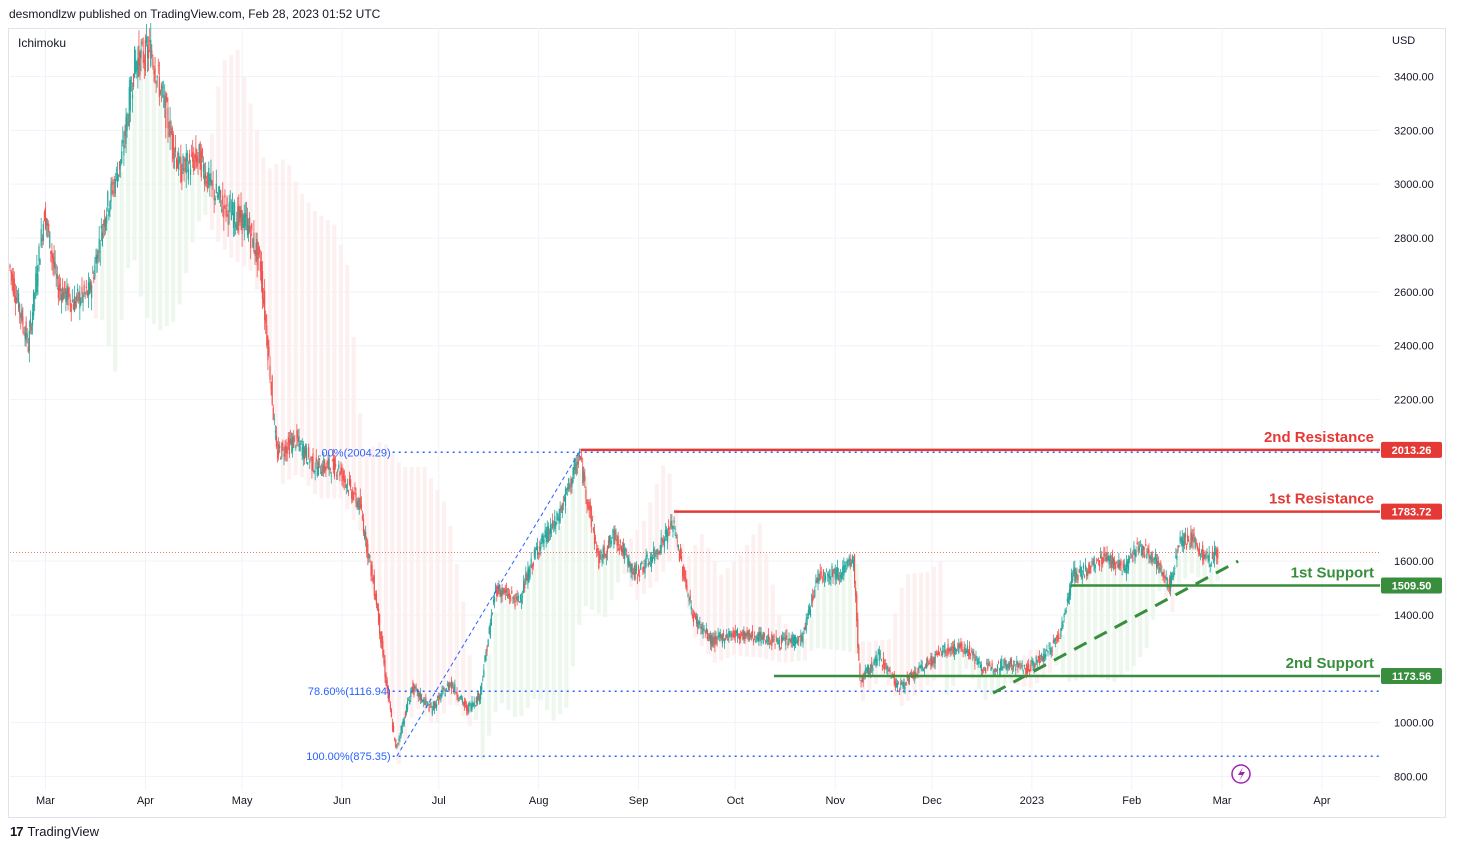 Image resolution: width=1457 pixels, height=850 pixels. Describe the element at coordinates (1241, 774) in the screenshot. I see `lightning-icon` at that location.